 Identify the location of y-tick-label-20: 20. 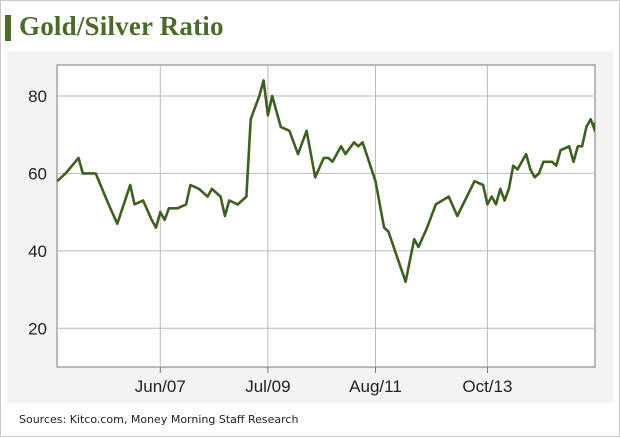
(37, 328).